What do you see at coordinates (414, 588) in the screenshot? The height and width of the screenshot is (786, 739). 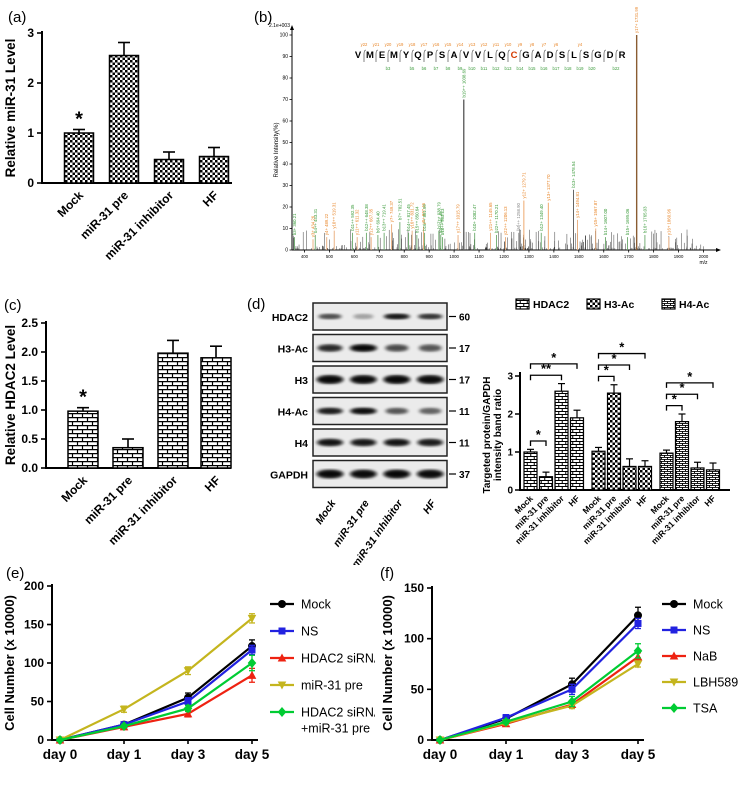 I see `y-tick-label: 150` at bounding box center [414, 588].